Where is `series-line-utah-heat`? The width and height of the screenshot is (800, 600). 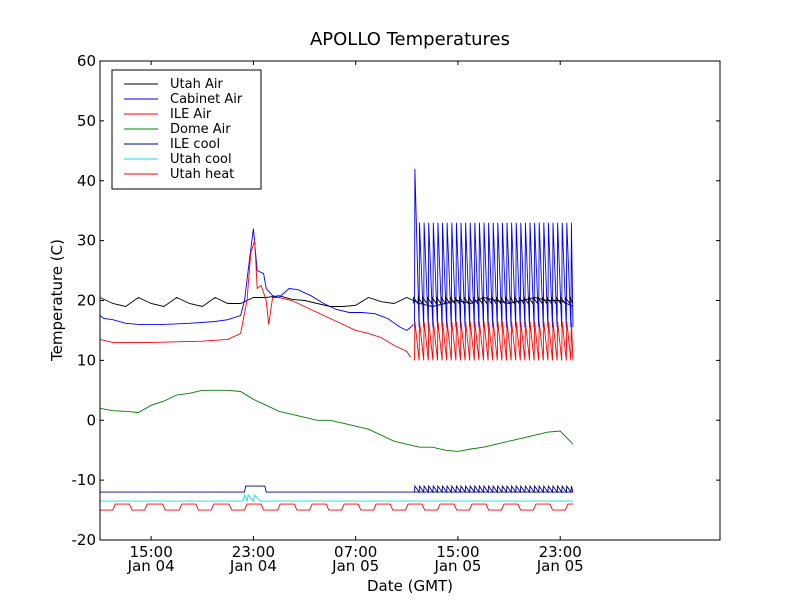 series-line-utah-heat is located at coordinates (336, 507).